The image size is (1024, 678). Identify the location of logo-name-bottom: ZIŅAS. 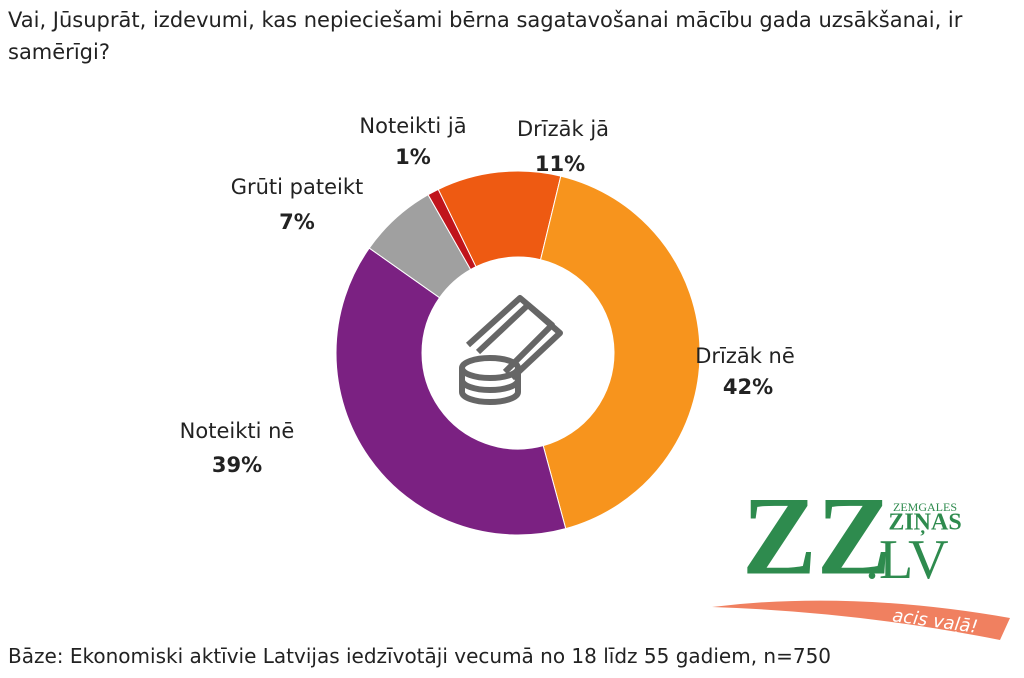
(924, 523).